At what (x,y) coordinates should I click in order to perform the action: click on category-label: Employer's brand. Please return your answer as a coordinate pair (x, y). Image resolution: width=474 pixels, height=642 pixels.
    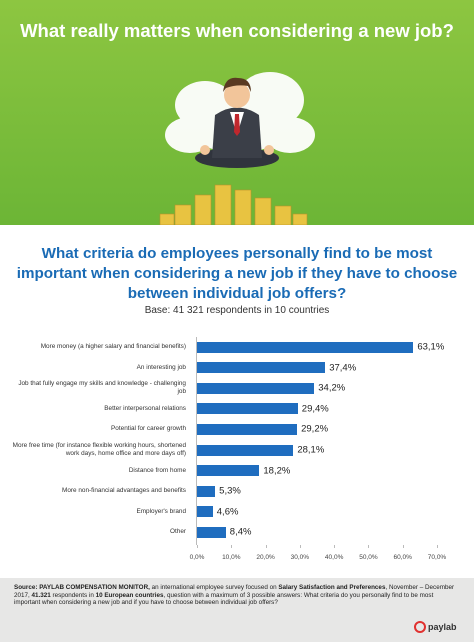
    Looking at the image, I should click on (161, 511).